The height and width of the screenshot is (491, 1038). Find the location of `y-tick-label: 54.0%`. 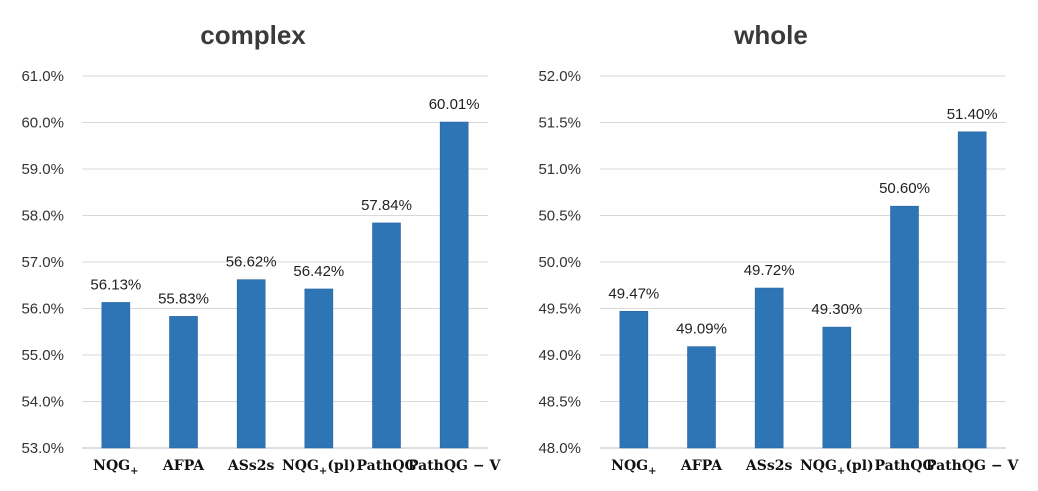

y-tick-label: 54.0% is located at coordinates (42, 402).